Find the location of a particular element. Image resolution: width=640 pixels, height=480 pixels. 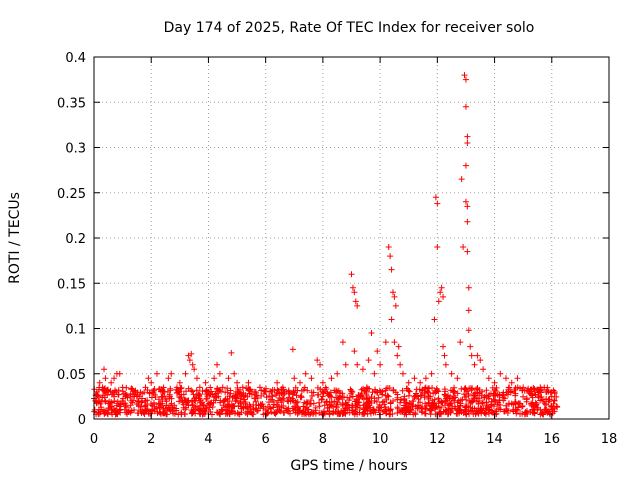

x-tick-label: 16 is located at coordinates (552, 439).